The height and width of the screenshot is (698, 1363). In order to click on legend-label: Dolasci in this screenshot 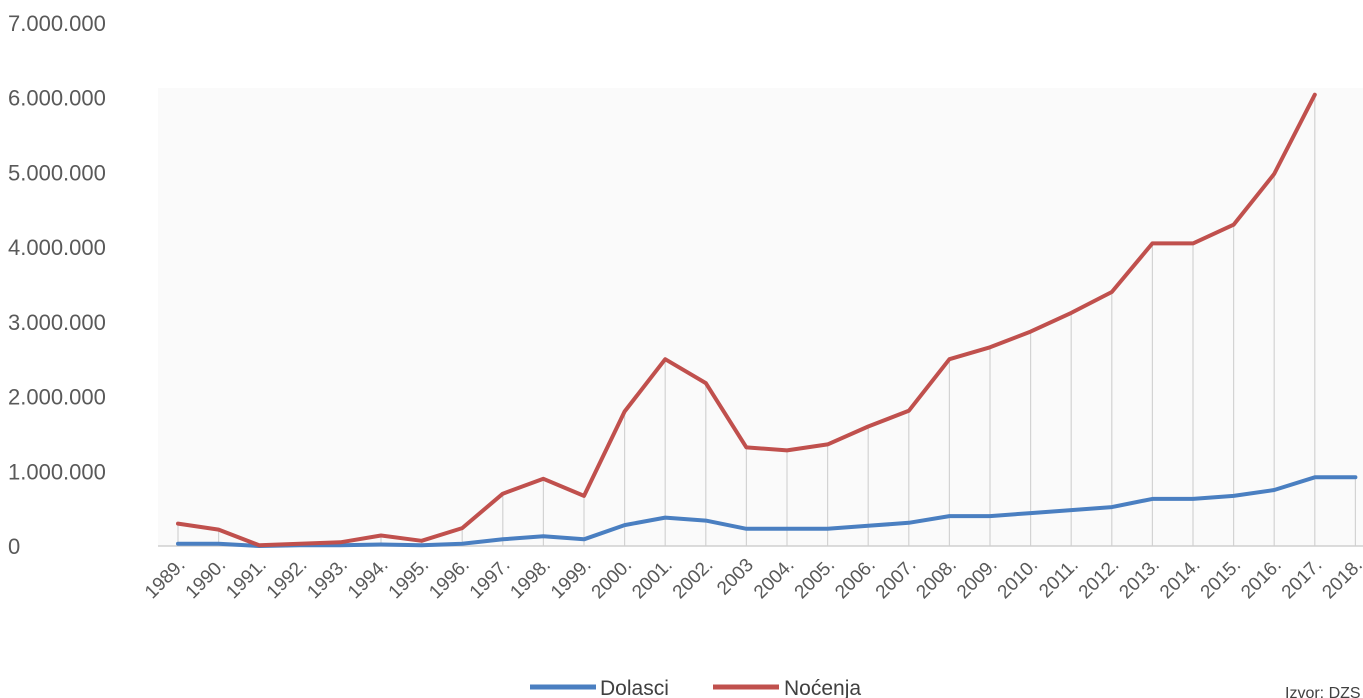, I will do `click(634, 687)`.